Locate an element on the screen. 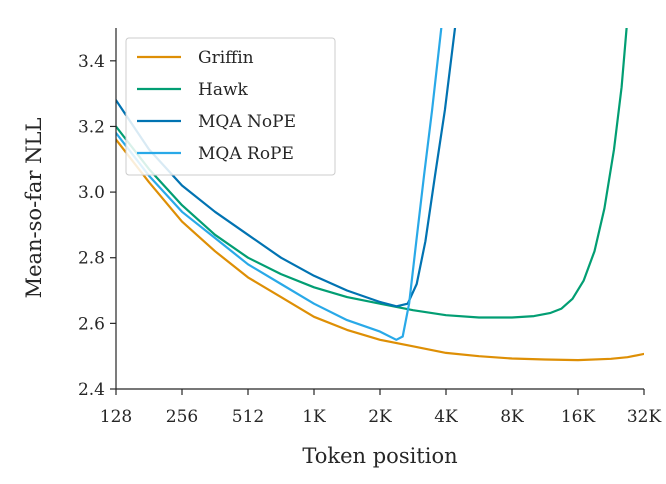  x-tick-label: 1K is located at coordinates (314, 417).